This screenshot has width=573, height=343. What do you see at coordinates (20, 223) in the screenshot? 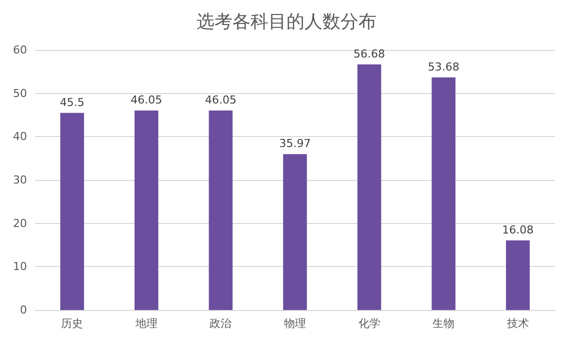
I see `y-tick-label: 20` at bounding box center [20, 223].